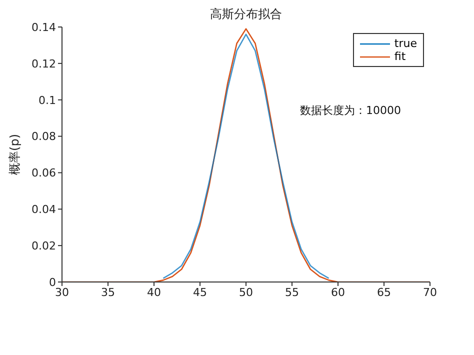  Describe the element at coordinates (44, 245) in the screenshot. I see `y-tick-label: 0.02` at that location.